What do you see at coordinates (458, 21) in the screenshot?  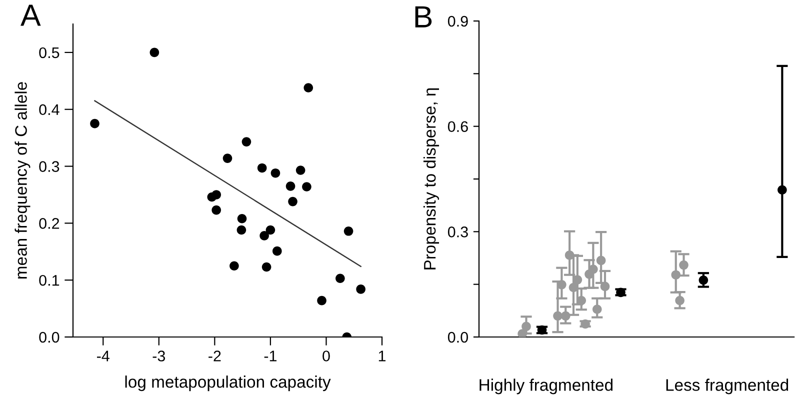 I see `y-tick-label: 0.9` at bounding box center [458, 21].